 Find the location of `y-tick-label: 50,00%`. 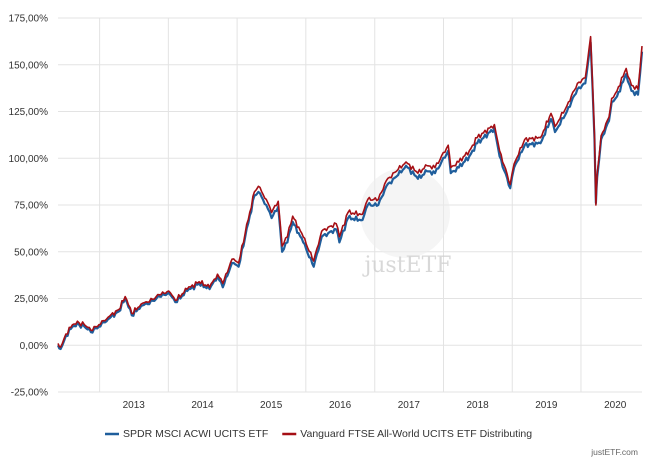

y-tick-label: 50,00% is located at coordinates (31, 252).